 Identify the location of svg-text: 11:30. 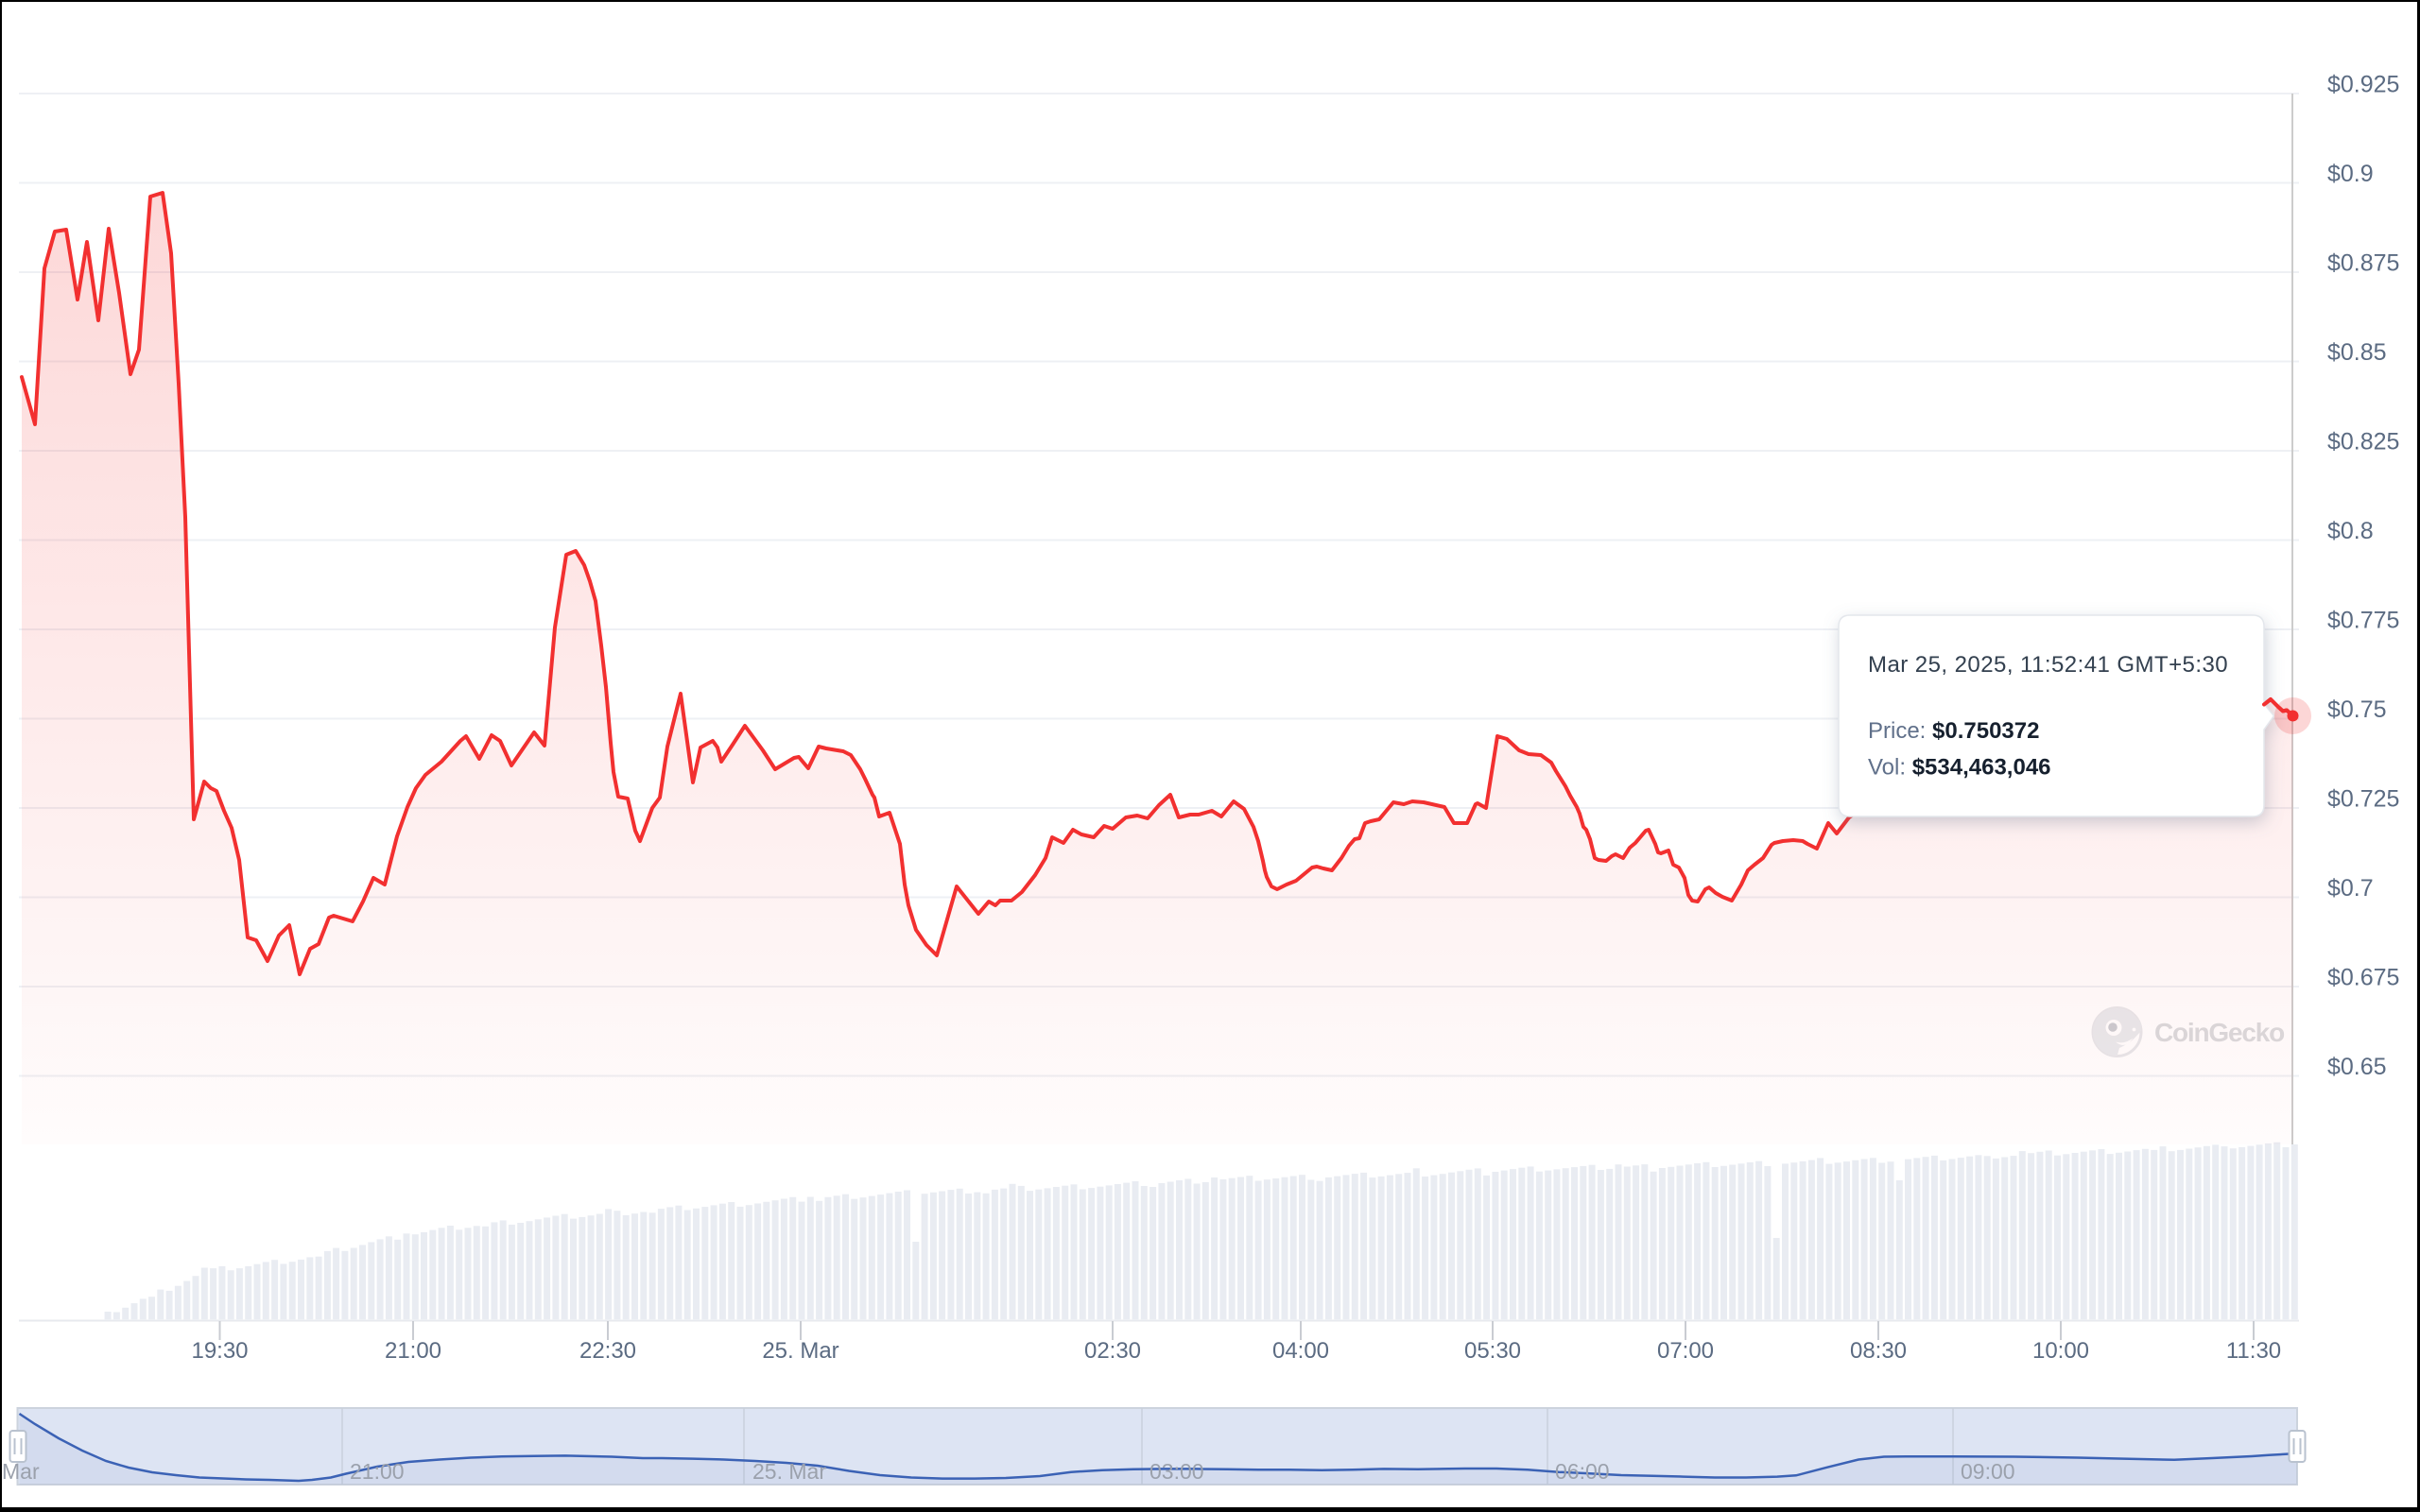
(2253, 1351).